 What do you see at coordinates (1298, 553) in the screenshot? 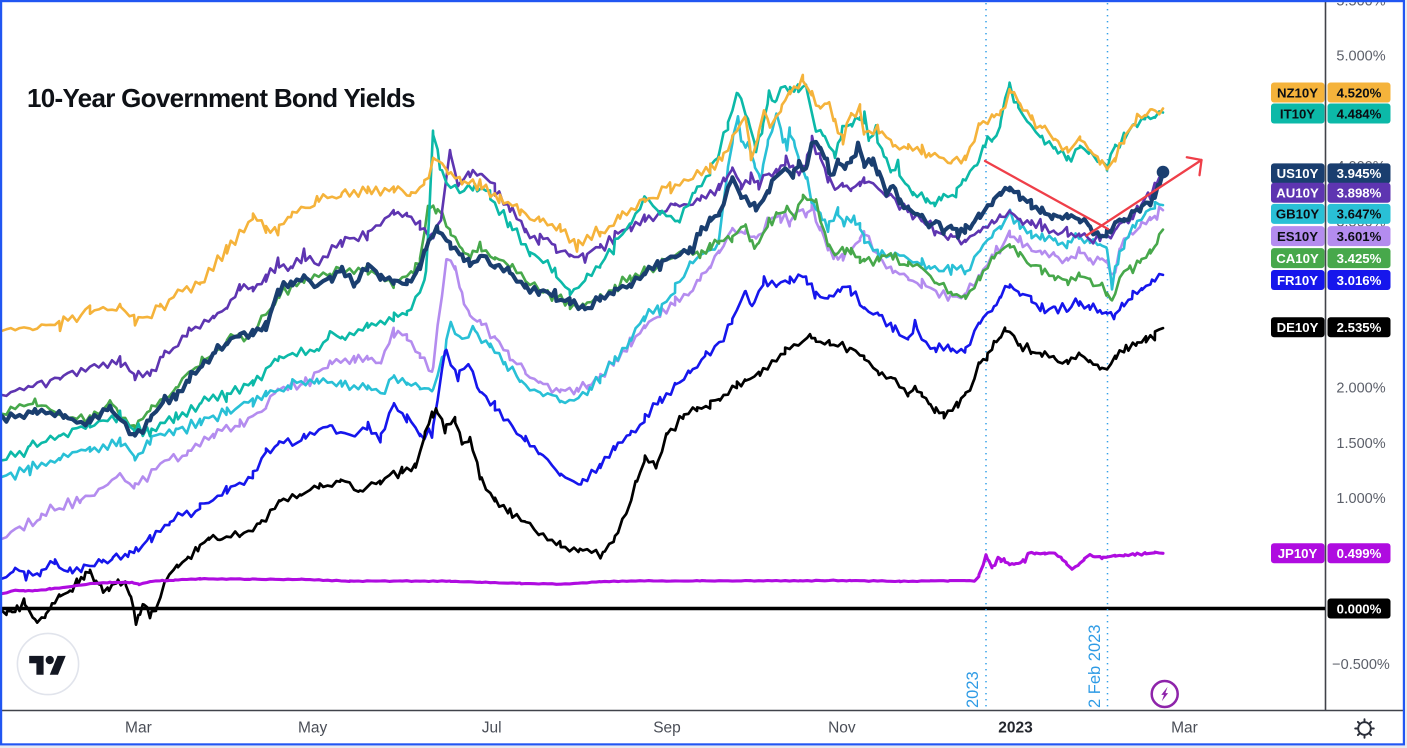
I see `svg-text: JP10Y` at bounding box center [1298, 553].